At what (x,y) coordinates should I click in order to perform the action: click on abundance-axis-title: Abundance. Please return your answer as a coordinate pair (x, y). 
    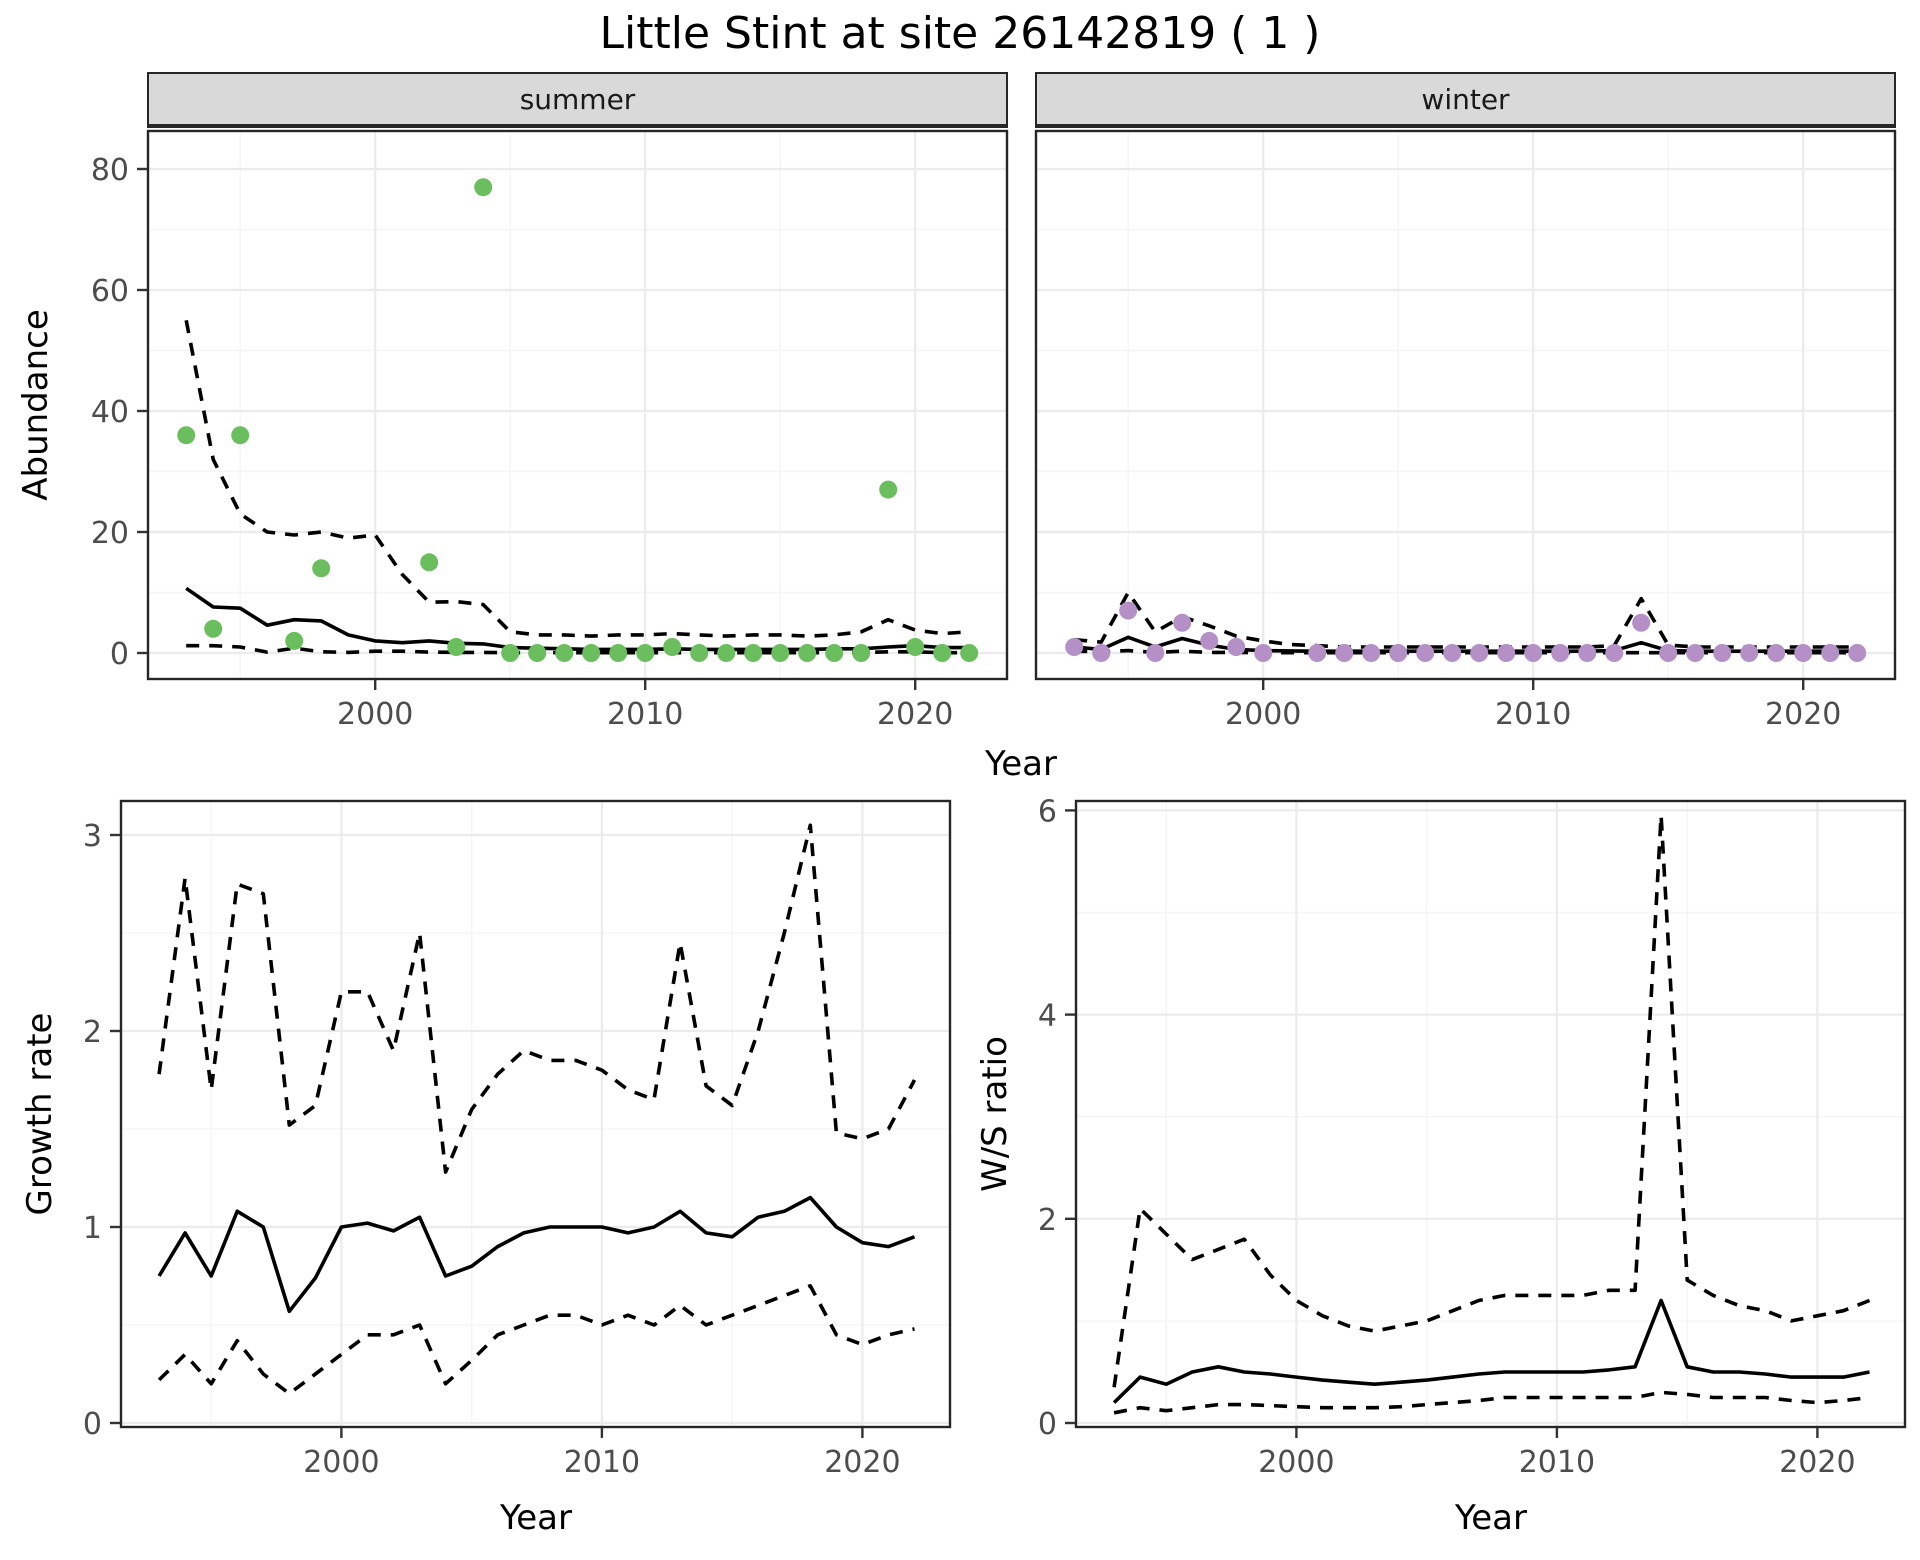
    Looking at the image, I should click on (36, 405).